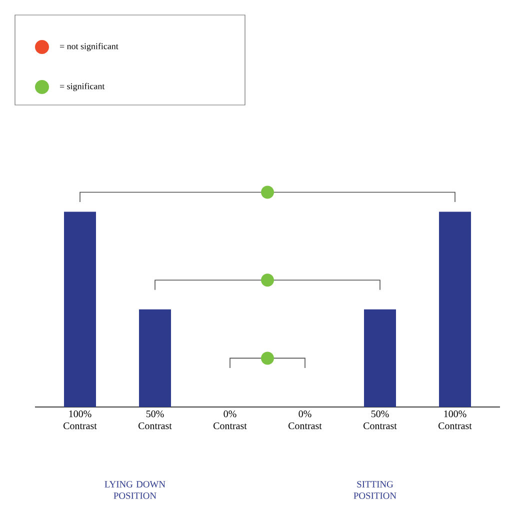  Describe the element at coordinates (375, 490) in the screenshot. I see `text: SITTING POSITION` at that location.